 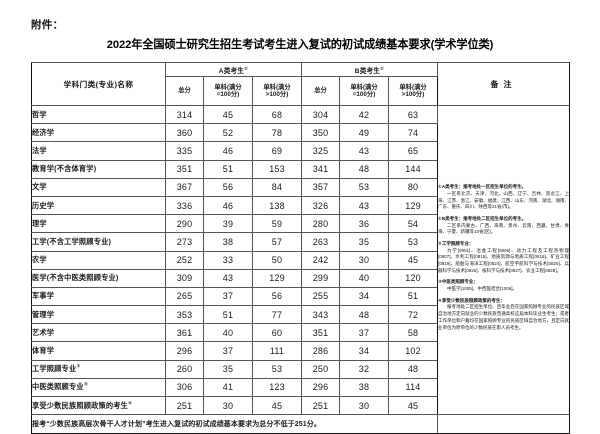 What do you see at coordinates (47, 25) in the screenshot?
I see `attachment-label: 附件：` at bounding box center [47, 25].